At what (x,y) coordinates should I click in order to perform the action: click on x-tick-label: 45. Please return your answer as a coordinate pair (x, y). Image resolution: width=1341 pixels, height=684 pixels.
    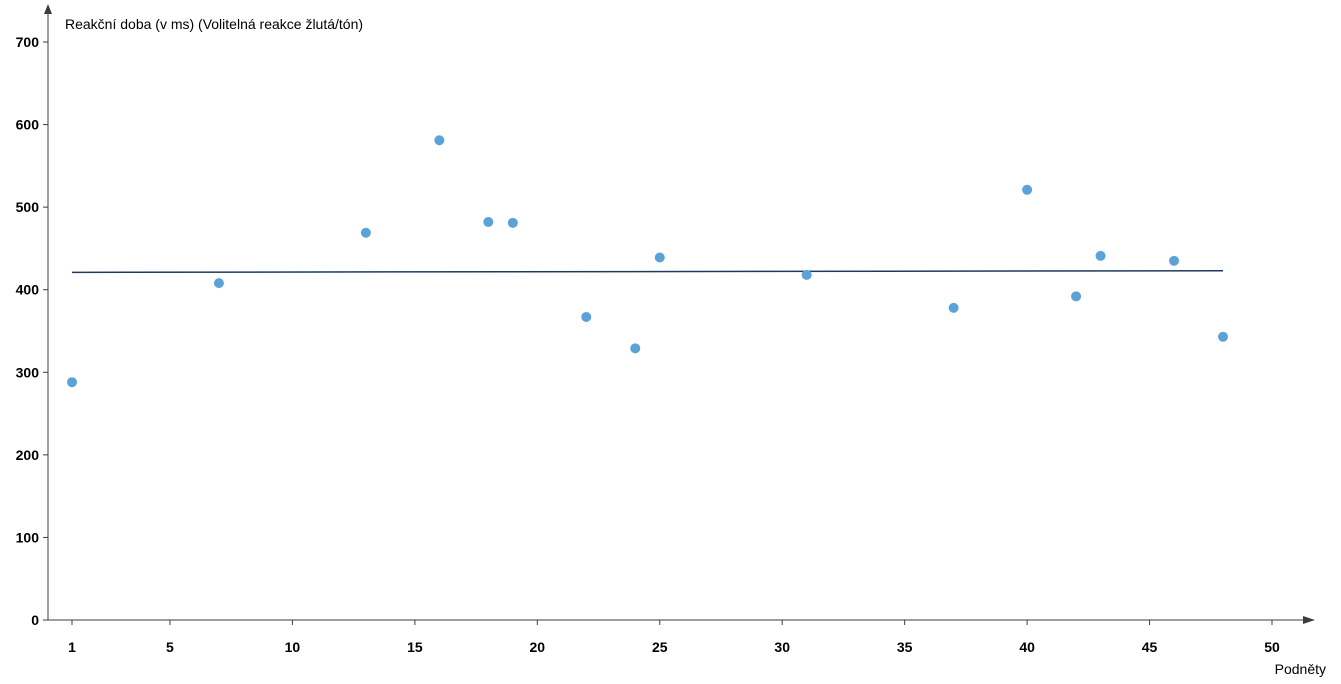
    Looking at the image, I should click on (1150, 647).